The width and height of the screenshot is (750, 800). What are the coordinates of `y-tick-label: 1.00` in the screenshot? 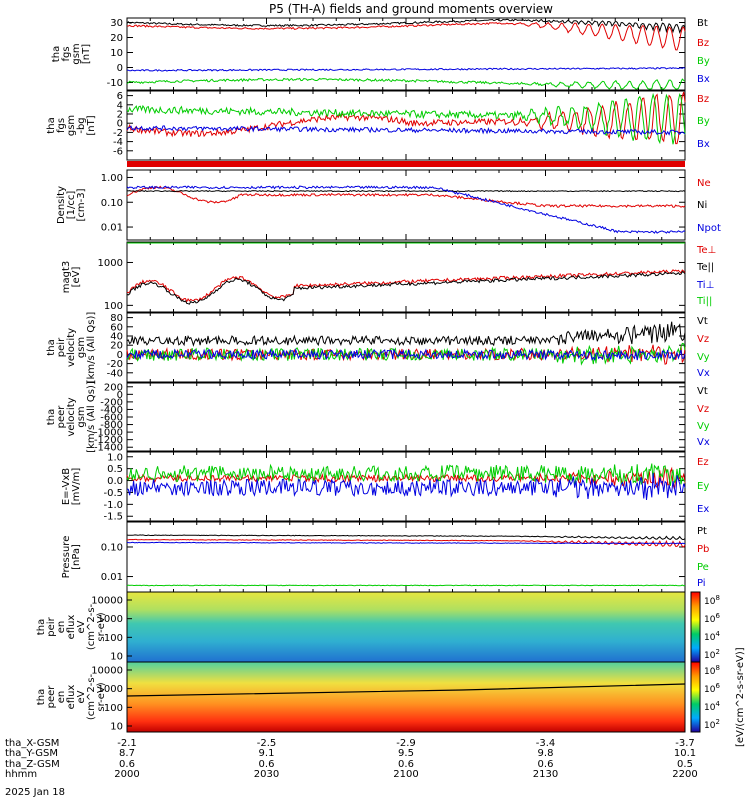 It's located at (112, 178).